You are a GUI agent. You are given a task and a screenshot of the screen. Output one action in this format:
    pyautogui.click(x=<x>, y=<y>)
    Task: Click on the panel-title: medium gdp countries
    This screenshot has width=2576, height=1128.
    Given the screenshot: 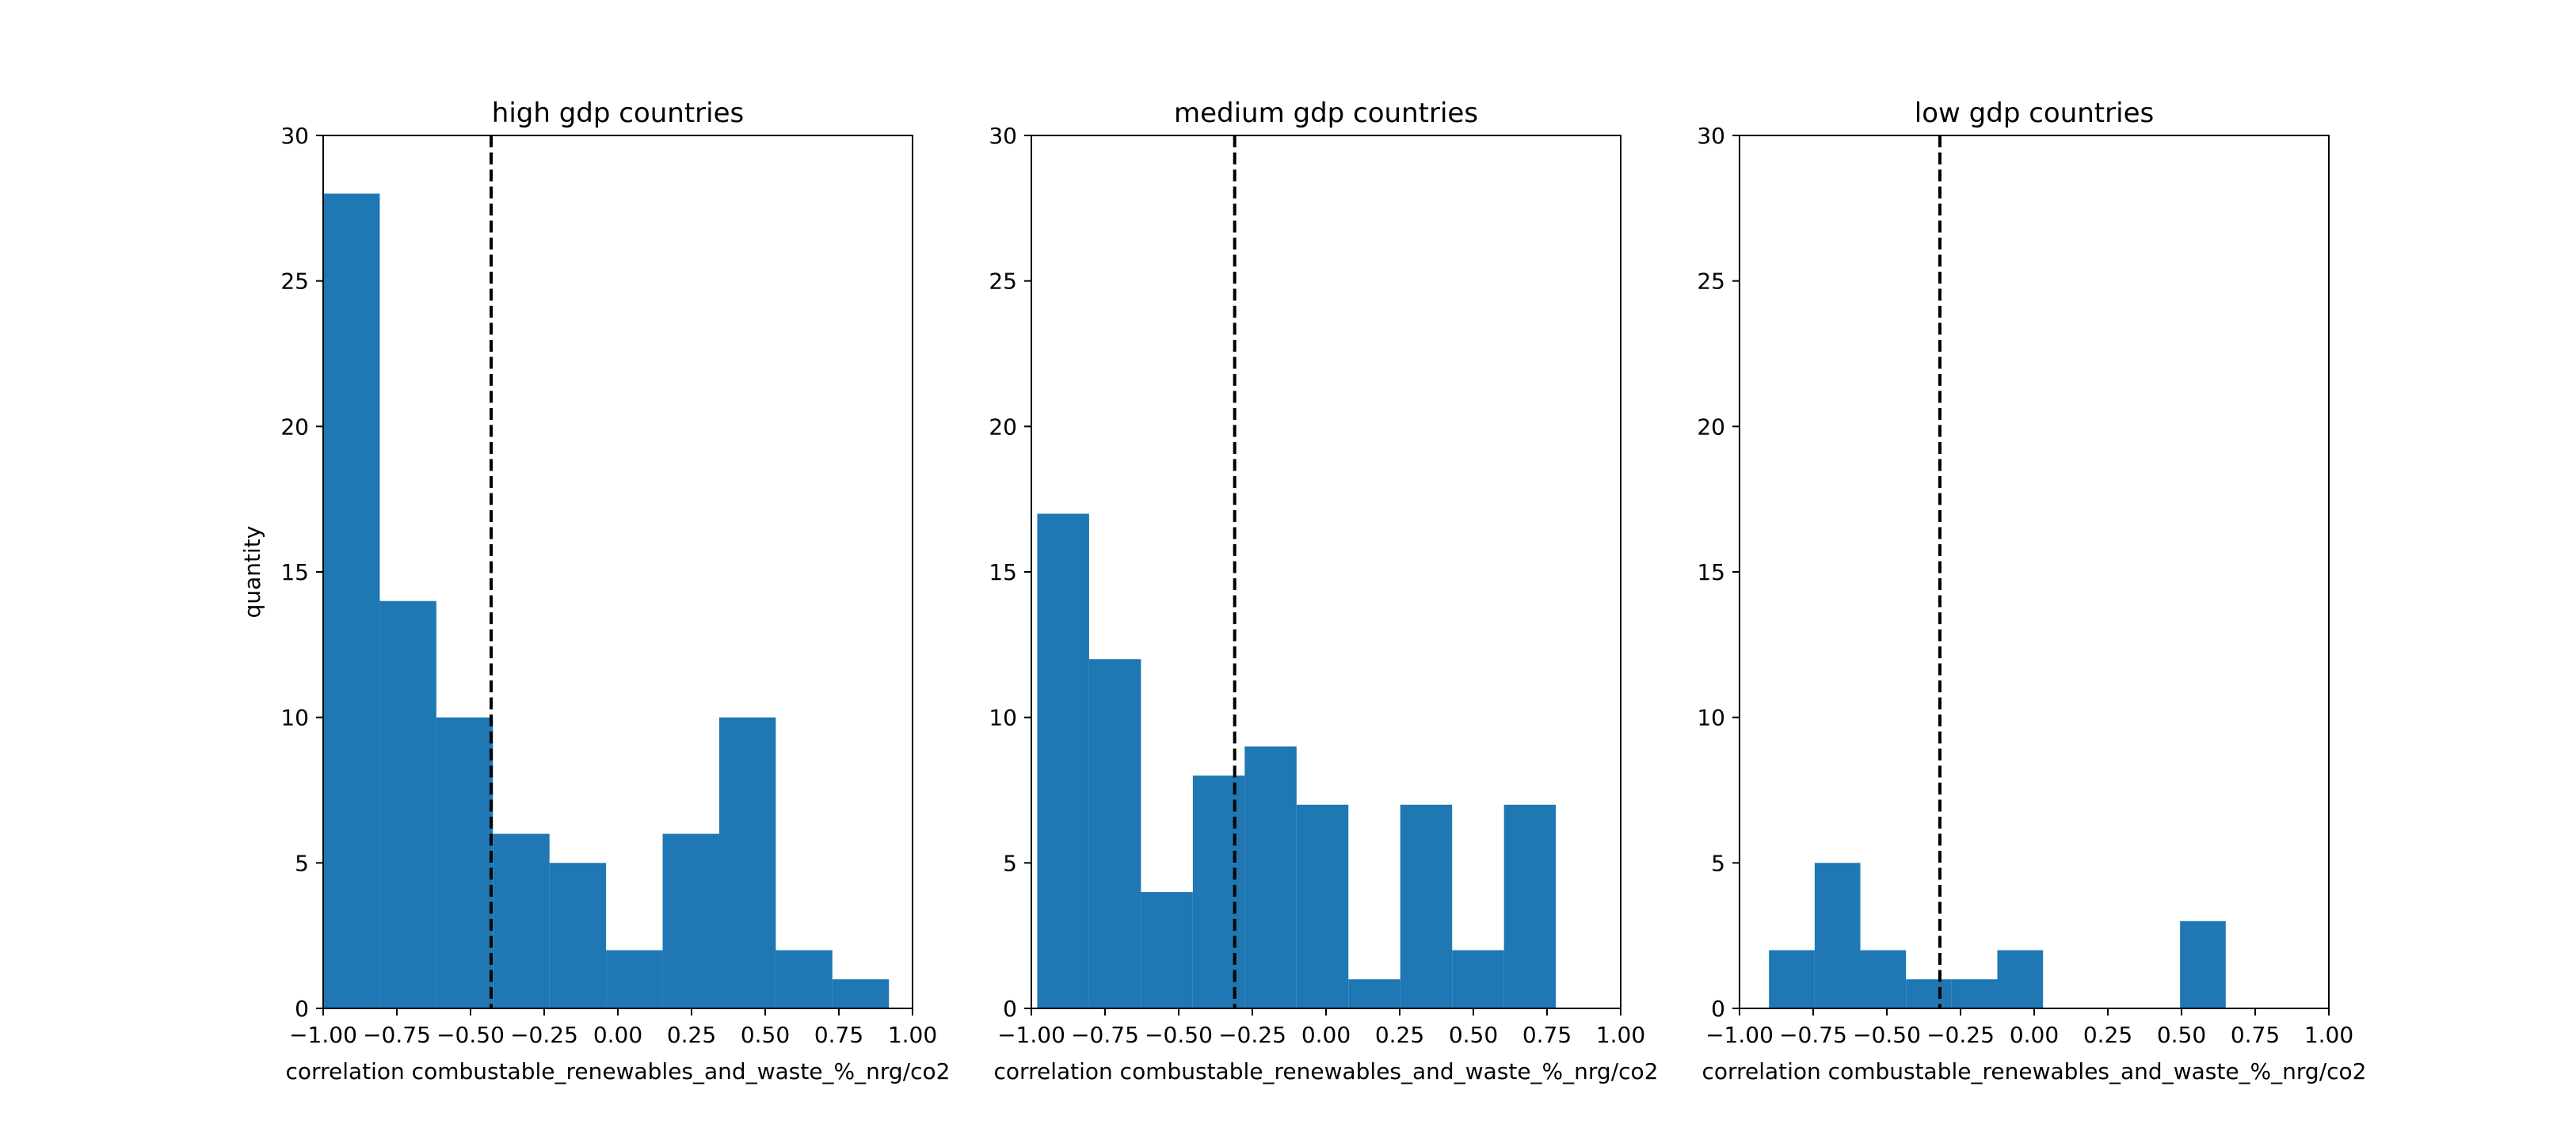 What is the action you would take?
    pyautogui.click(x=1326, y=113)
    